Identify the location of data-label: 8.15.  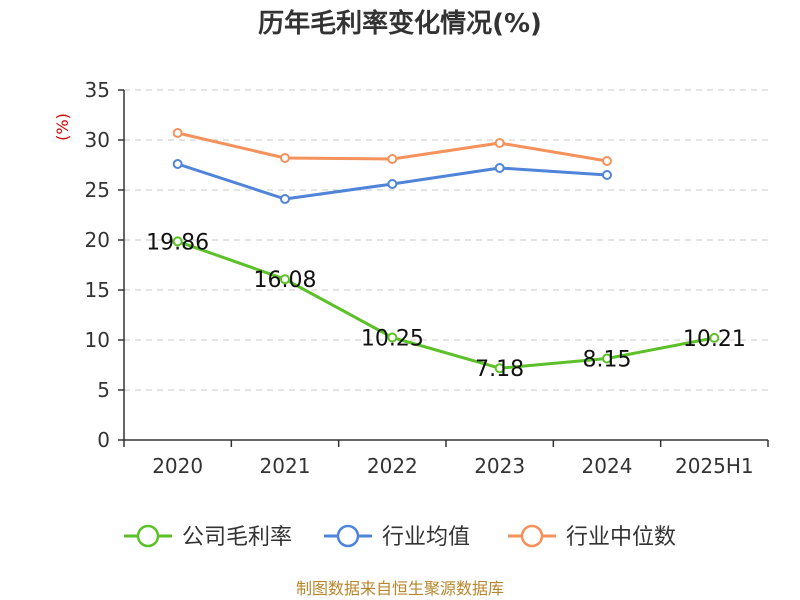
(607, 360).